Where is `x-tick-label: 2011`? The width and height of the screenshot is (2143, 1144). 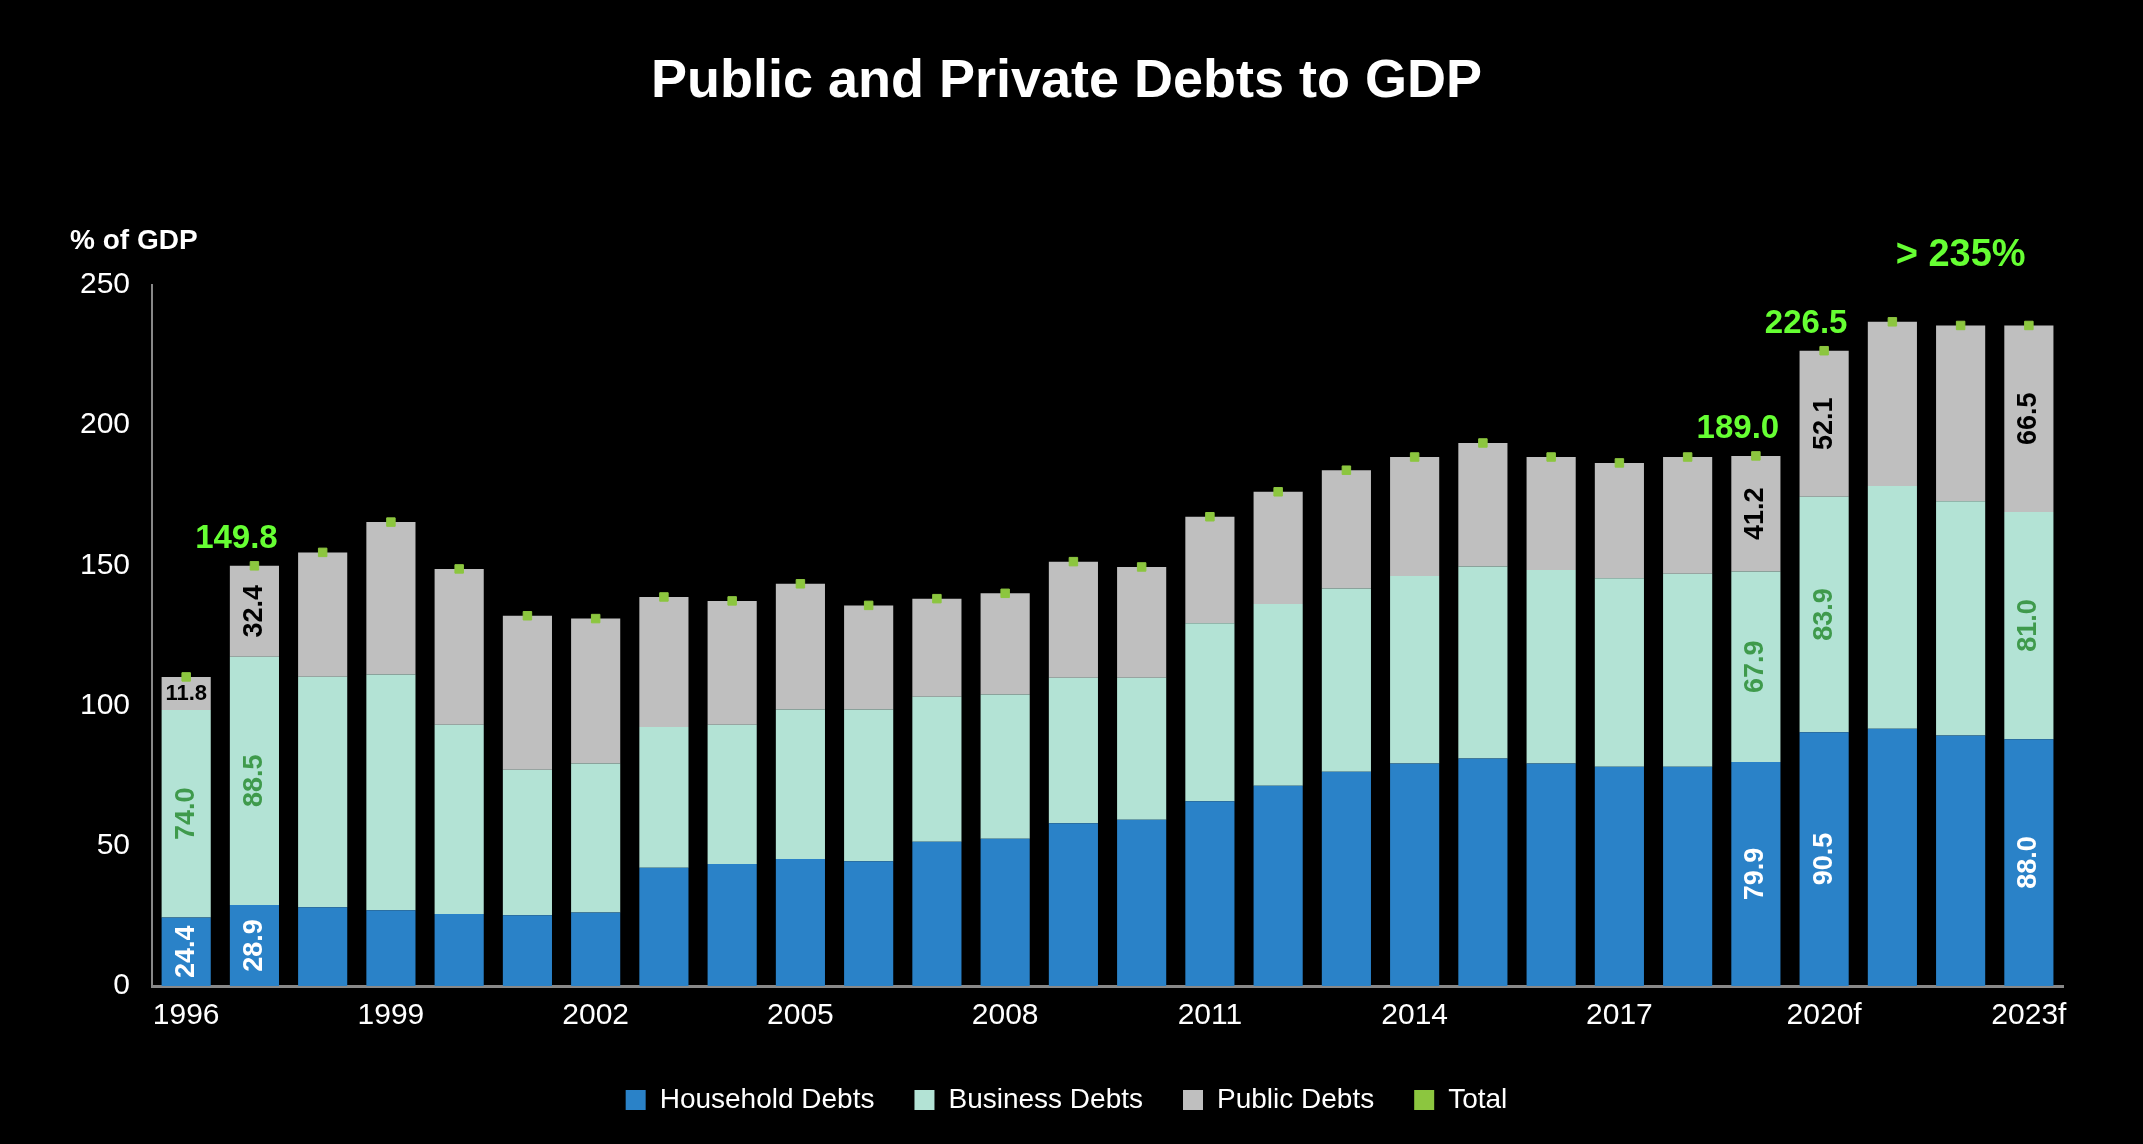 x-tick-label: 2011 is located at coordinates (1210, 1014).